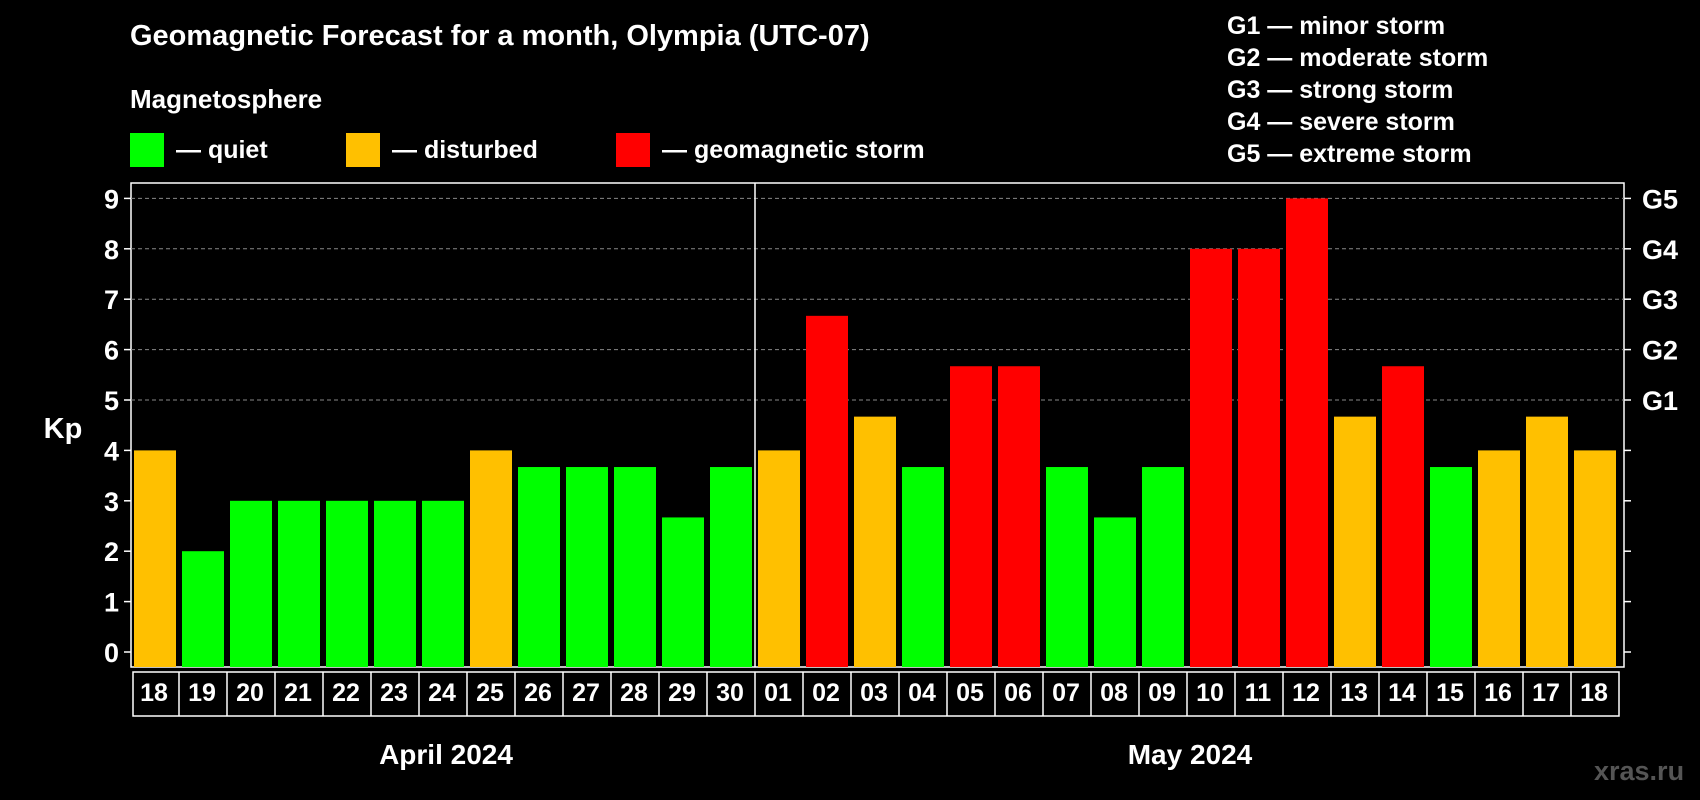 The width and height of the screenshot is (1700, 800). Describe the element at coordinates (111, 603) in the screenshot. I see `y-tick-label: 1` at that location.